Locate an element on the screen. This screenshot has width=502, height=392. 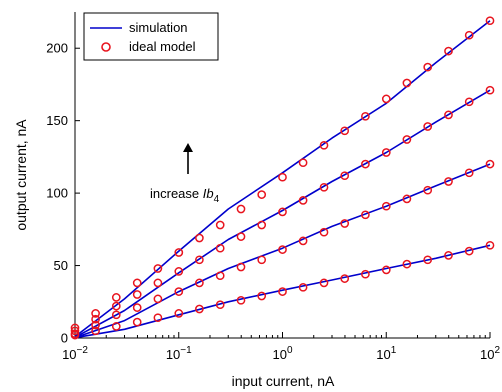
annotation-label-text: increase is located at coordinates (176, 193).